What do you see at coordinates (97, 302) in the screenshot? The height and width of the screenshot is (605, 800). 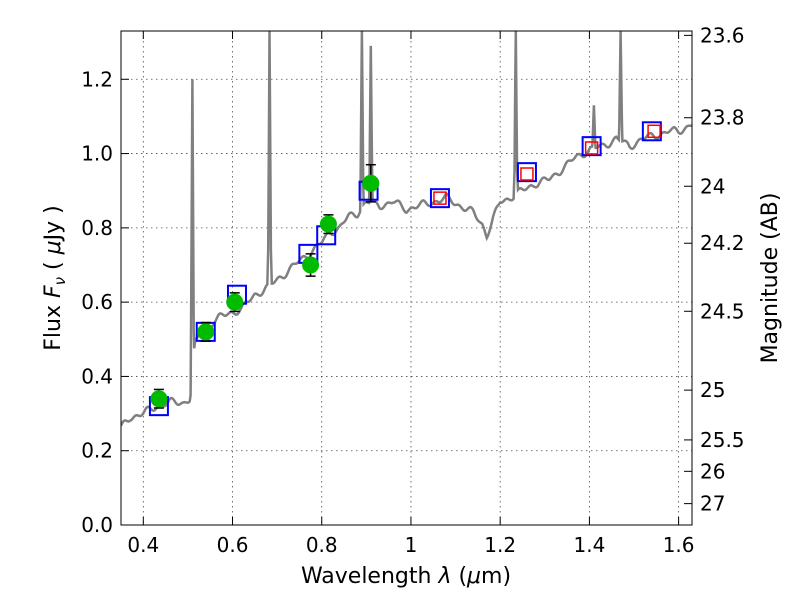 I see `y-tick-label: 0.6` at bounding box center [97, 302].